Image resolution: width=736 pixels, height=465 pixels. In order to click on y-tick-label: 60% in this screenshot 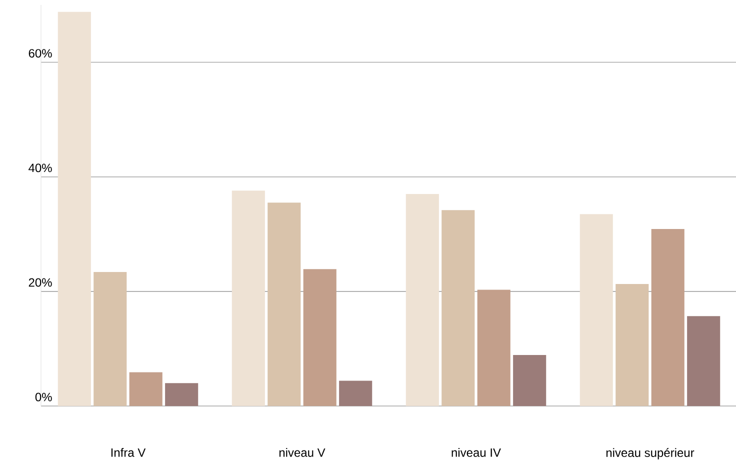, I will do `click(40, 53)`.